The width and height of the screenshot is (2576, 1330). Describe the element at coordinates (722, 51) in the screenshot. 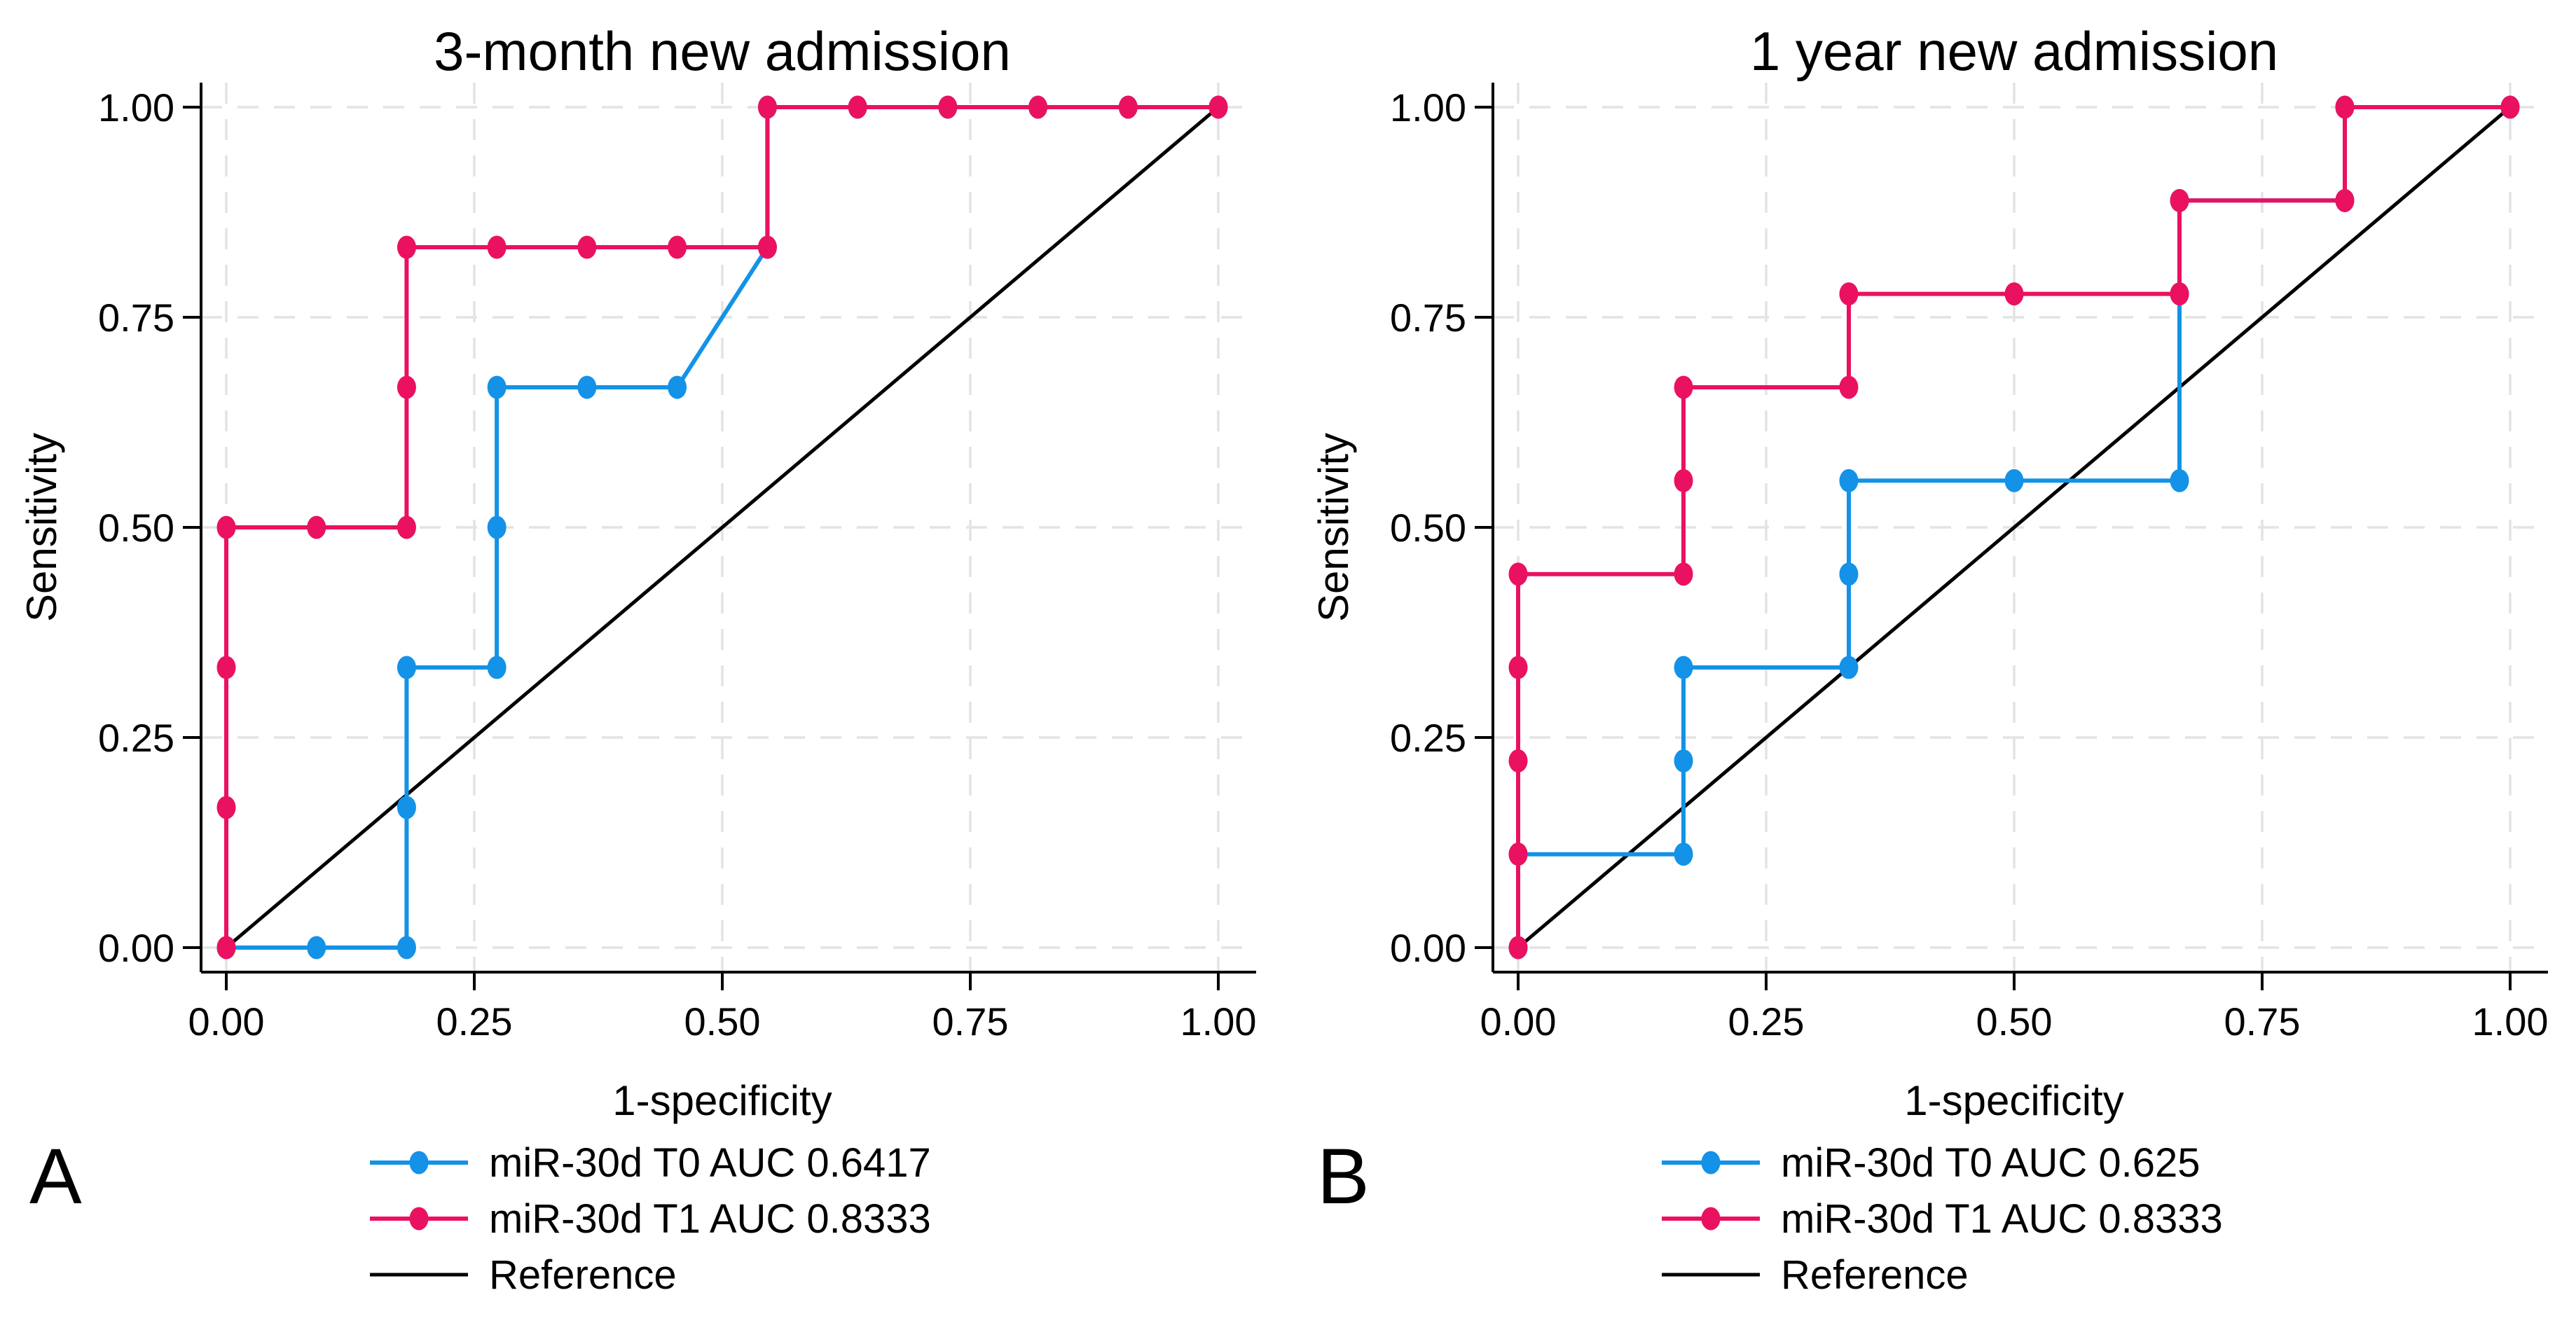

I see `panel-a-title: 3-month new admission` at that location.